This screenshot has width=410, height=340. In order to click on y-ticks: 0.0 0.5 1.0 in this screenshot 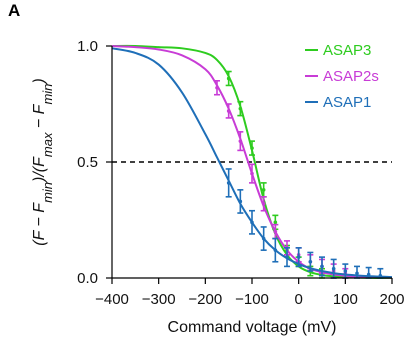, I will do `click(94, 162)`.